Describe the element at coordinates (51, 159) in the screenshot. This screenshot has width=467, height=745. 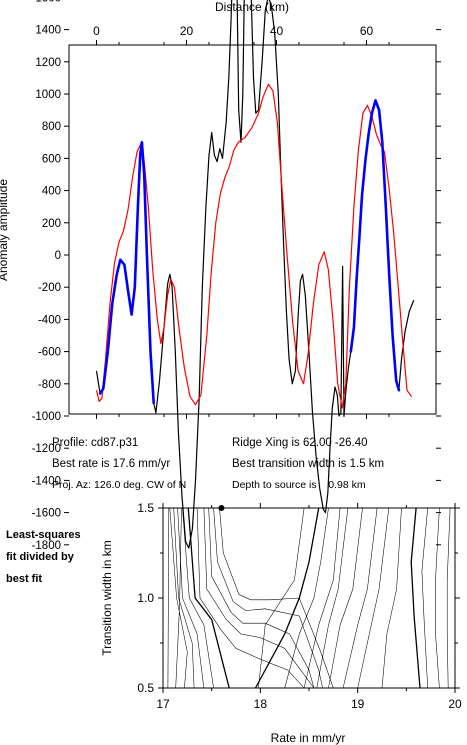
I see `y-tick-label: 600` at that location.